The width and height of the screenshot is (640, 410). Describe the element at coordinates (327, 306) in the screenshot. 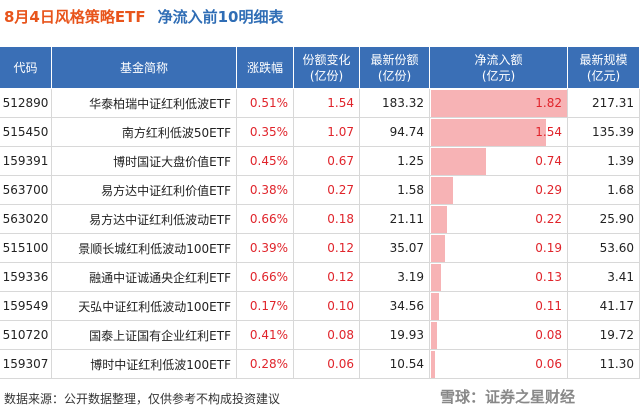

I see `table-cell: 0.10` at that location.